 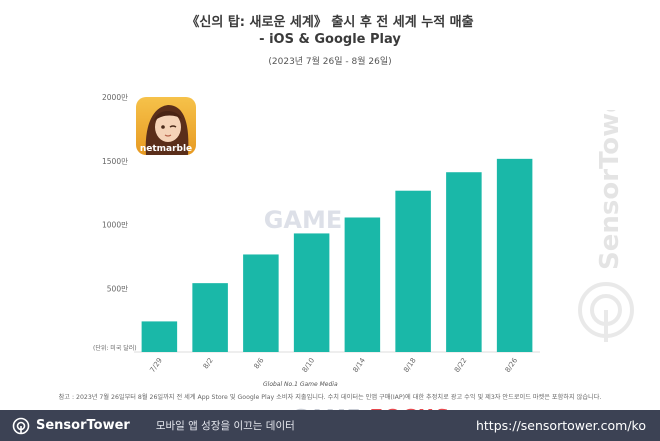 I want to click on footer-slogan: 모바일 앱 성장을 이끄는 데이터, so click(x=225, y=426).